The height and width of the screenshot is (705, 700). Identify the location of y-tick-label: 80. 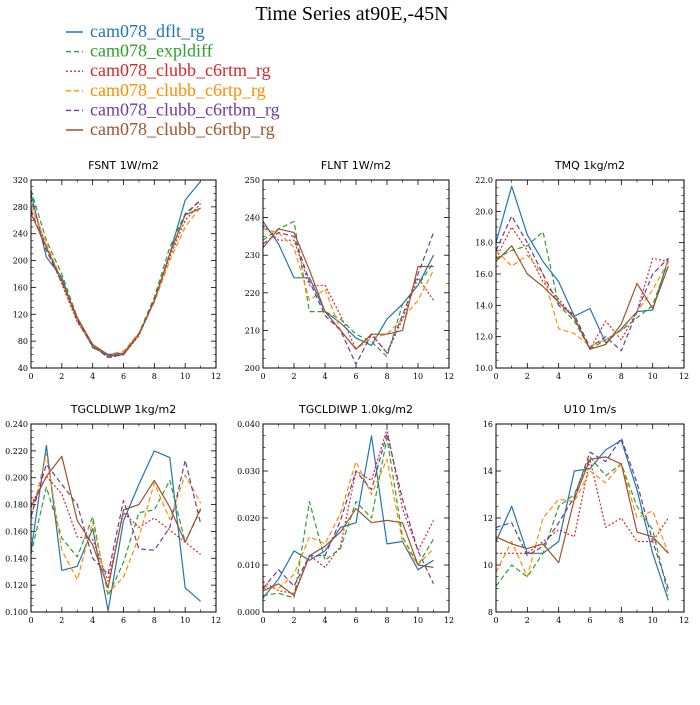
(23, 341).